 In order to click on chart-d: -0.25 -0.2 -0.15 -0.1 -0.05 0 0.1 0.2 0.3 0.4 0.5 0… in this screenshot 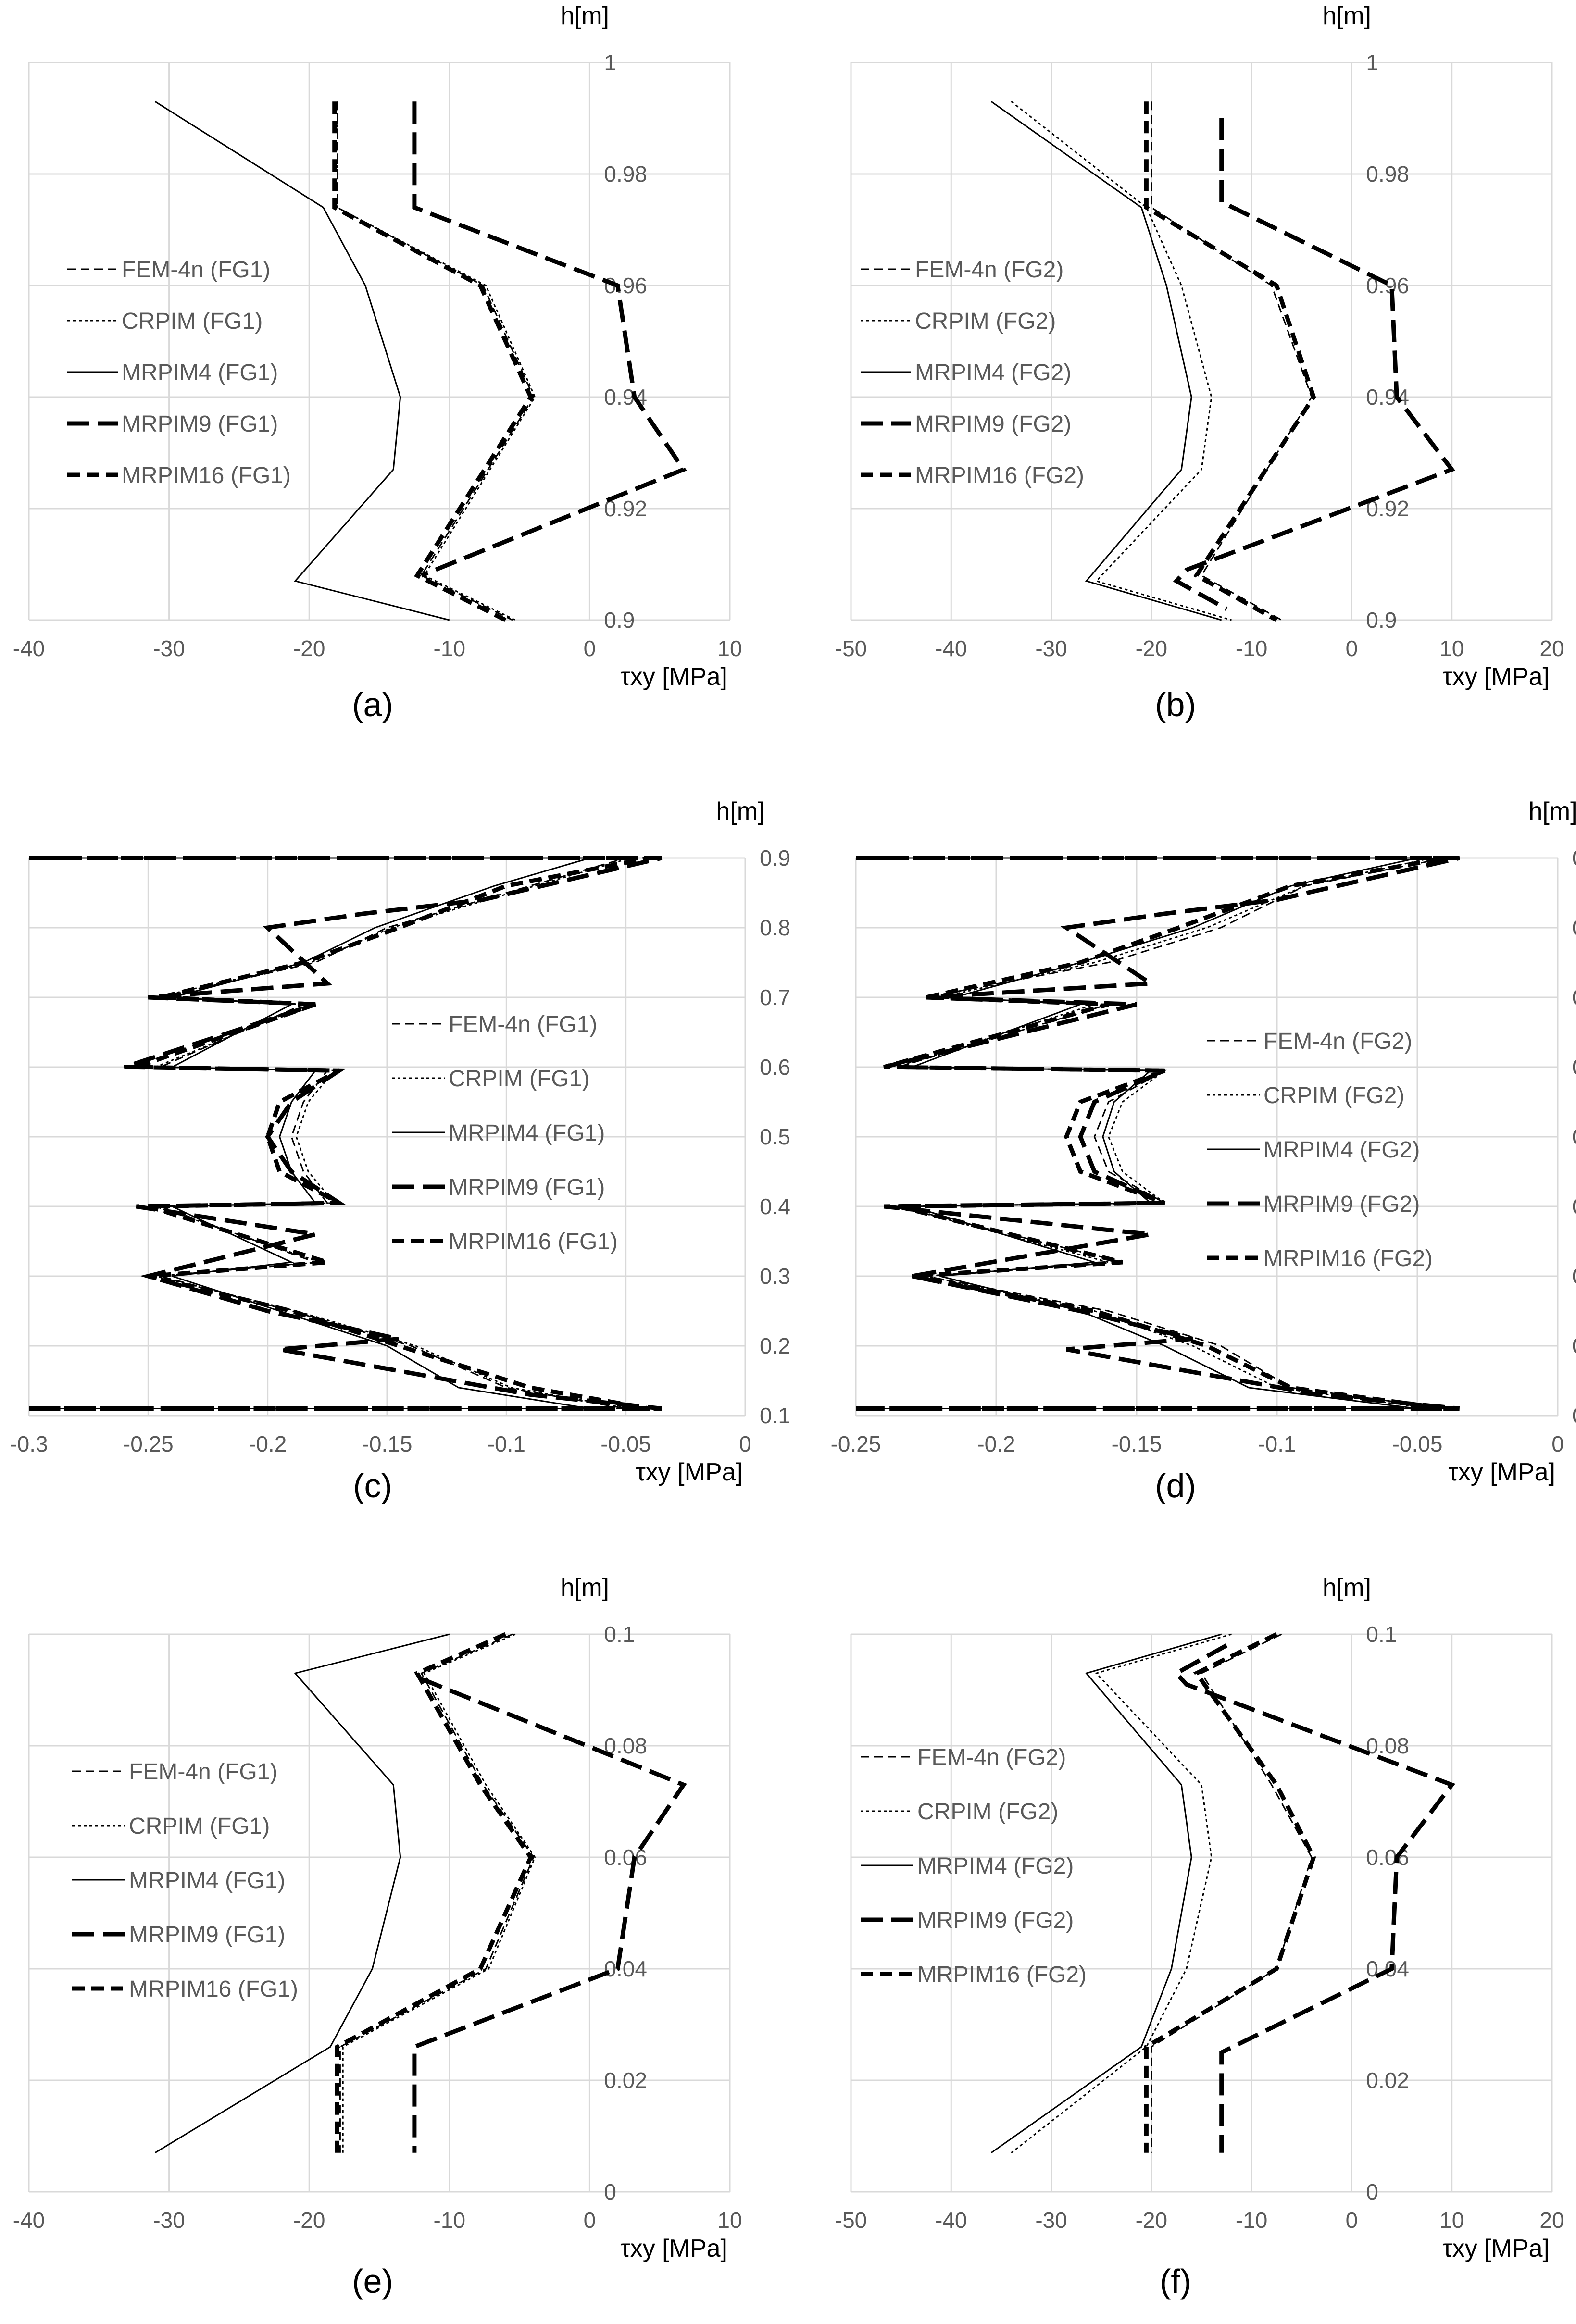, I will do `click(1204, 1150)`.